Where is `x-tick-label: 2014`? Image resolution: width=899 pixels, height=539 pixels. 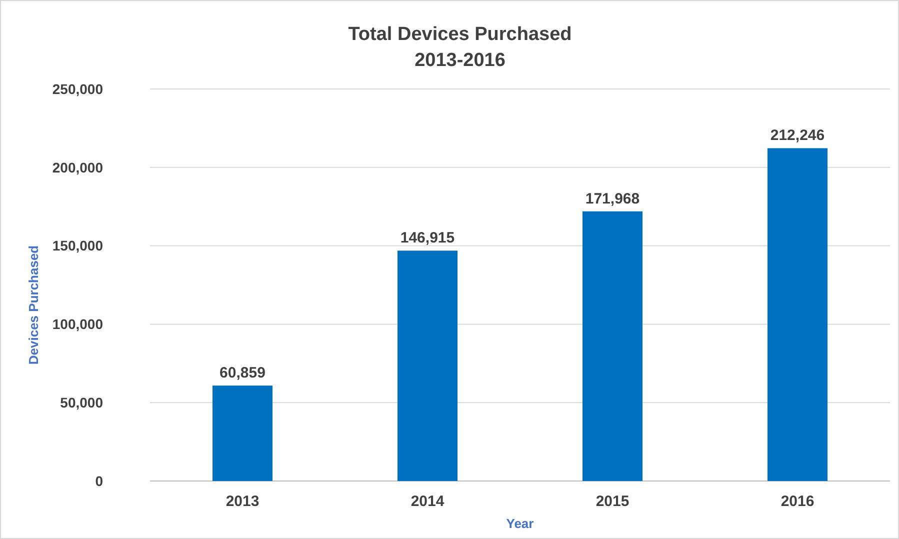 x-tick-label: 2014 is located at coordinates (427, 501).